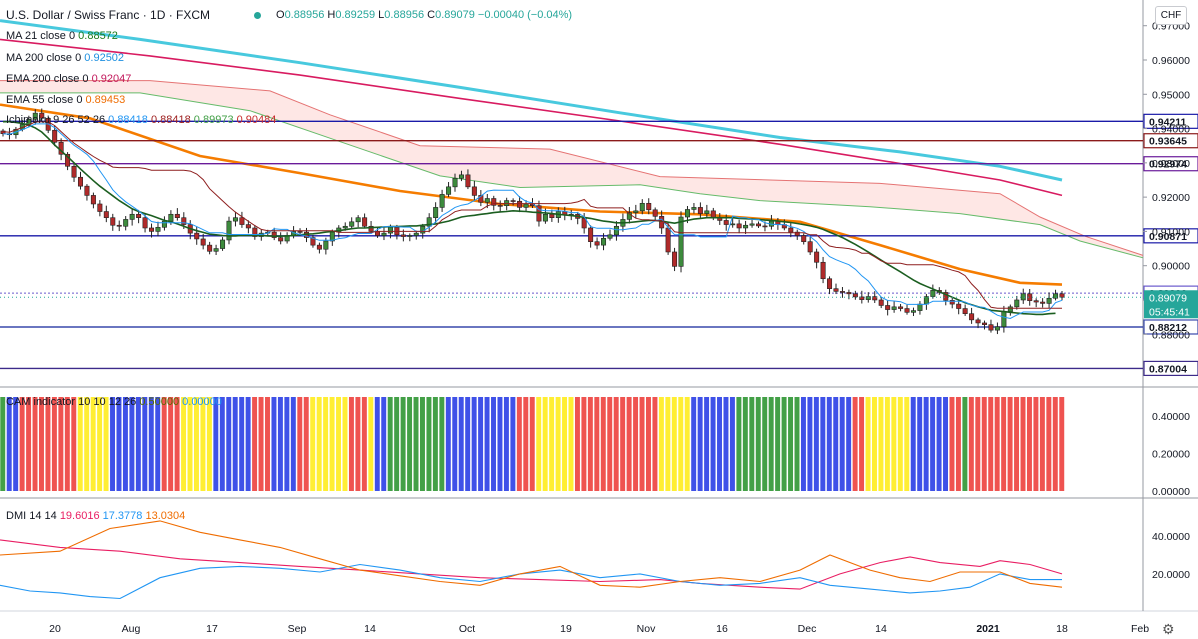 This screenshot has width=1198, height=639. What do you see at coordinates (1171, 198) in the screenshot?
I see `price-tick-0.92000: 0.92000` at bounding box center [1171, 198].